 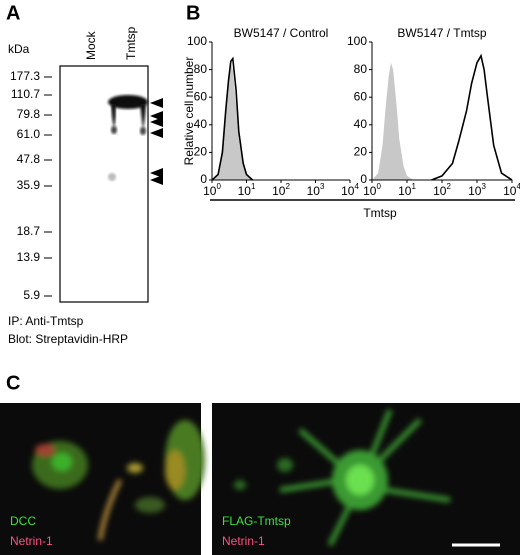 What do you see at coordinates (91, 45) in the screenshot?
I see `lane-label: Mock` at bounding box center [91, 45].